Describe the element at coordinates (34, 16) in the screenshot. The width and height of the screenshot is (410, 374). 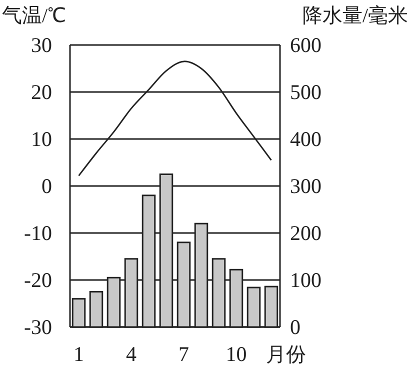
I see `y-axis-title: 气温/℃` at that location.